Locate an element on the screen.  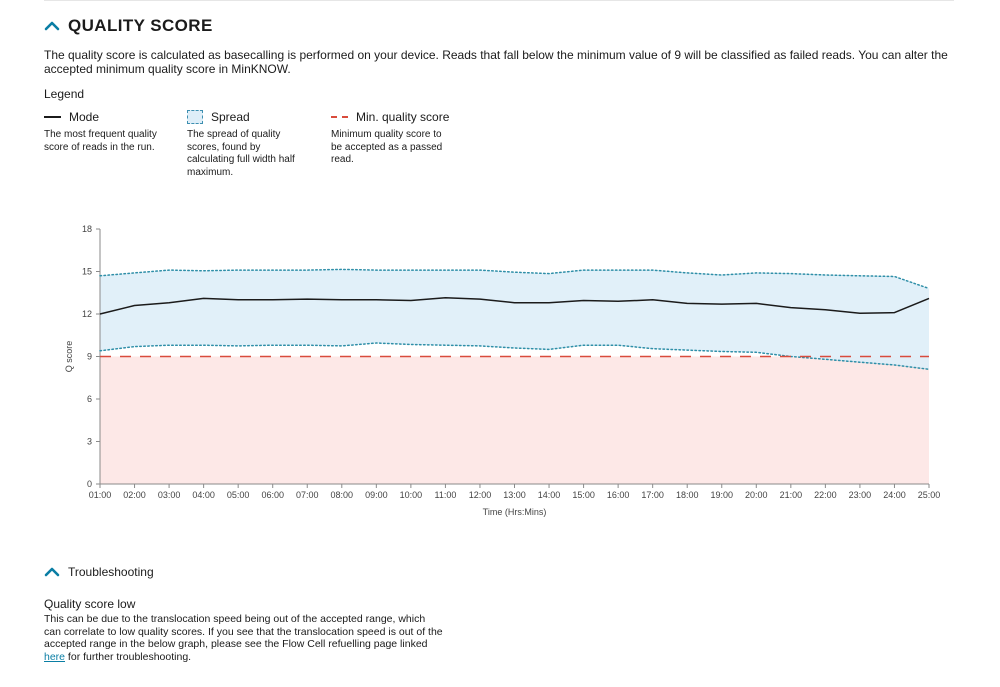
spread-band-area is located at coordinates (514, 319).